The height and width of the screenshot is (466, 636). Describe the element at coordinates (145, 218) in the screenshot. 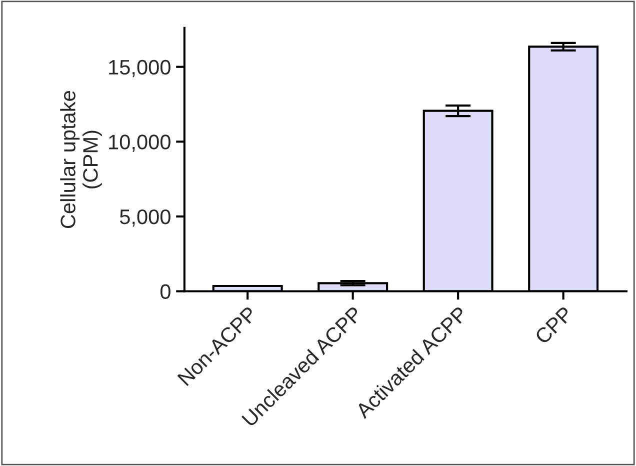

I see `y-tick-label: 5,000` at that location.